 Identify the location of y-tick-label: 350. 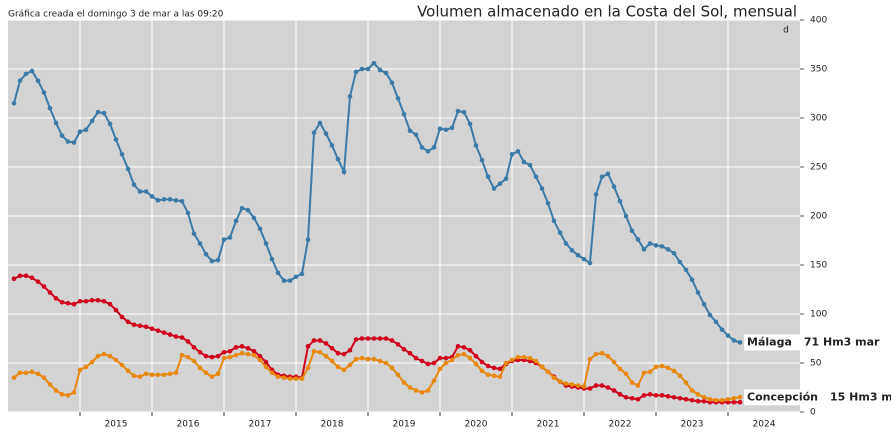
(818, 70).